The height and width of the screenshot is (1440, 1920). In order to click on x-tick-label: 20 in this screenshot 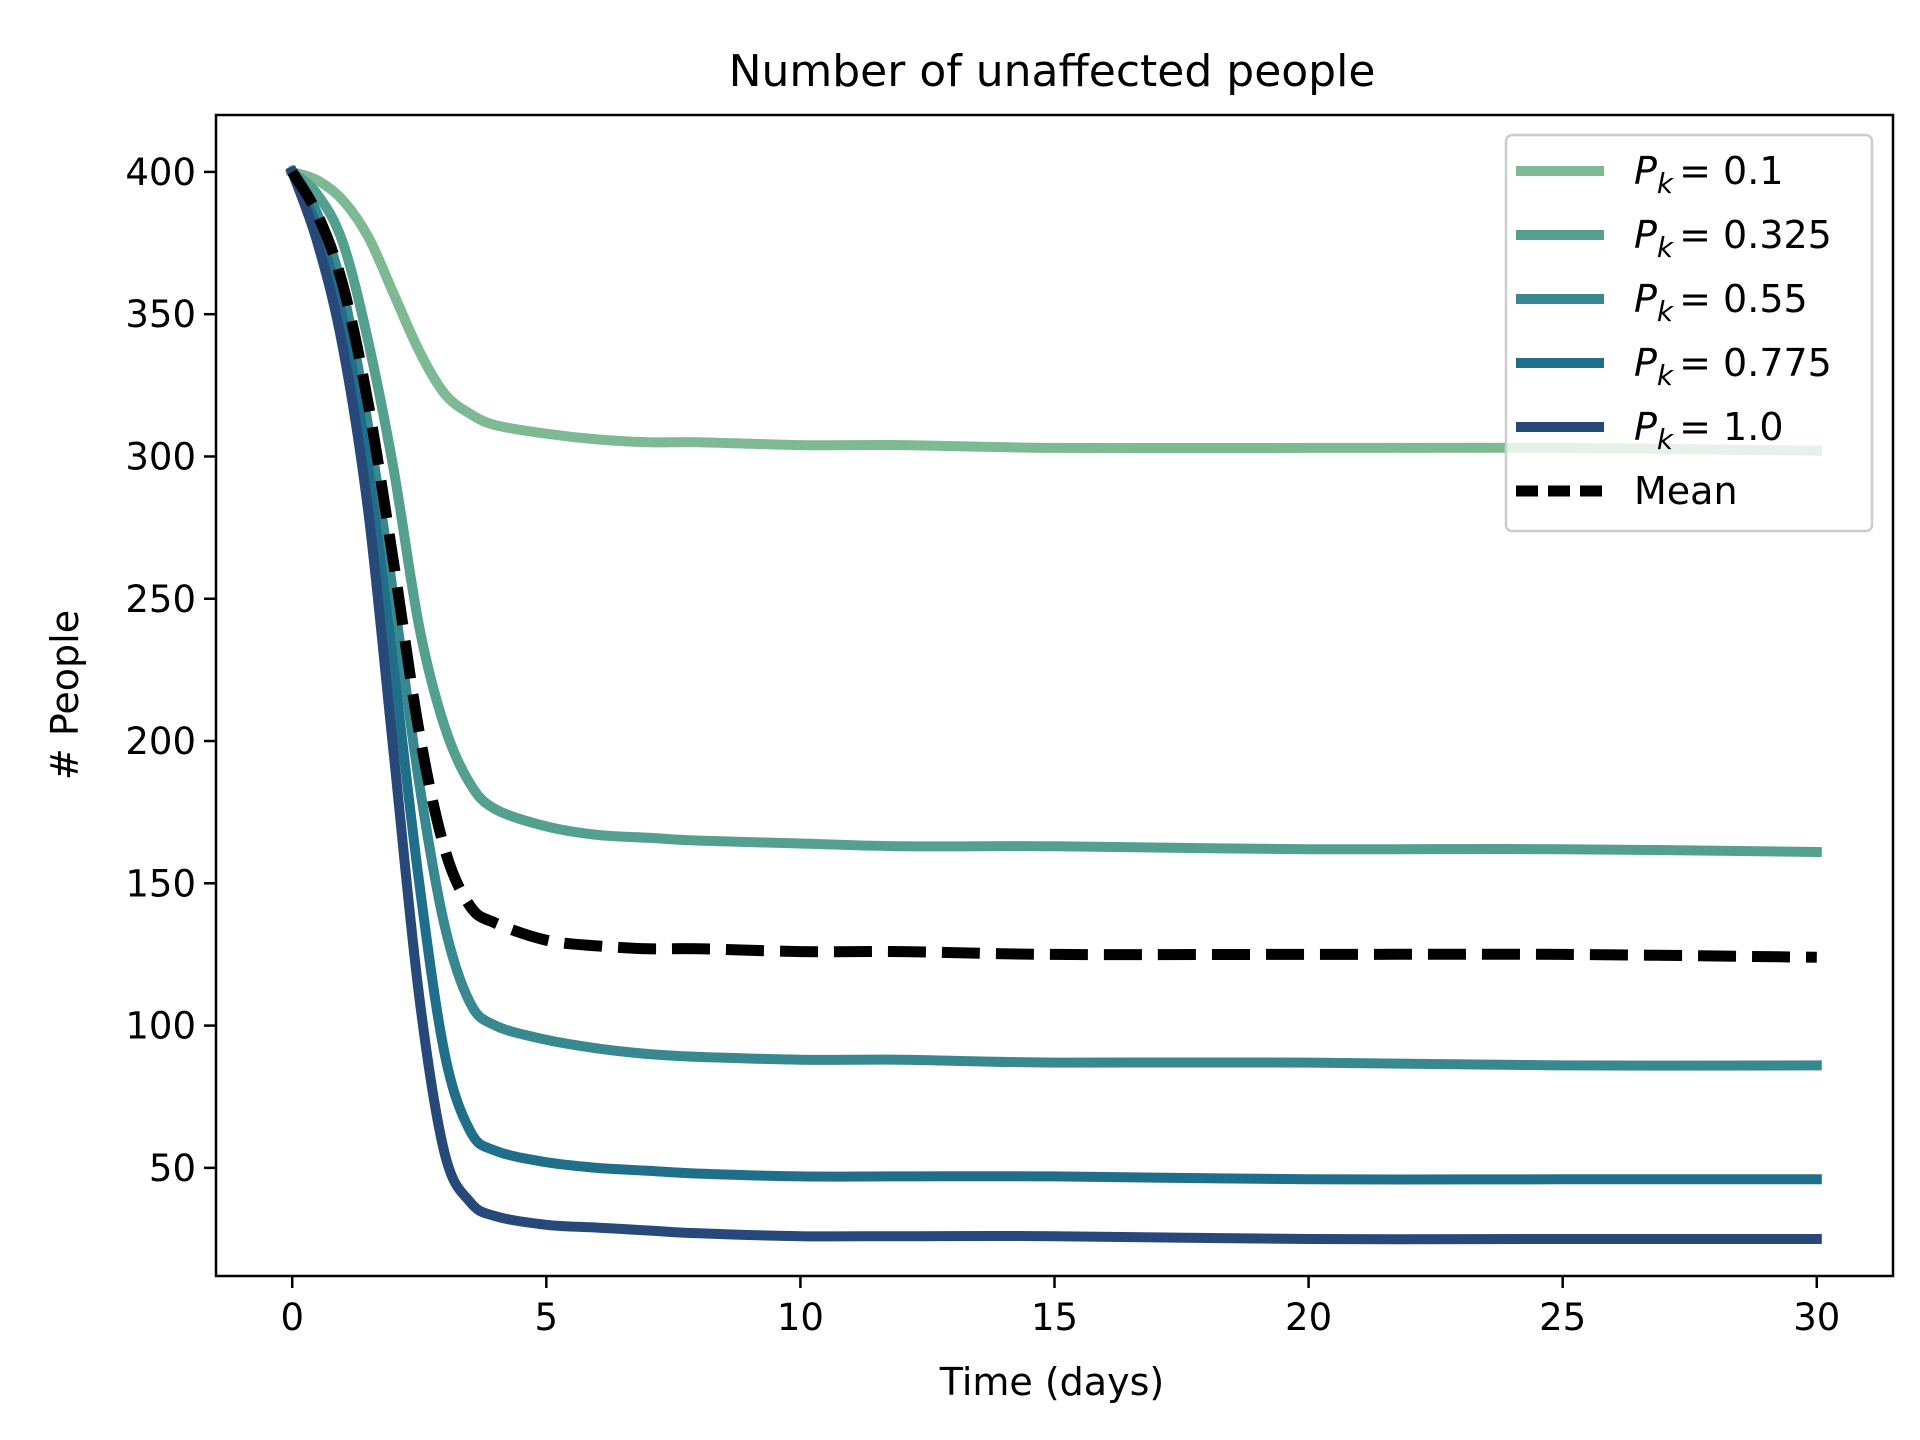, I will do `click(1308, 1317)`.